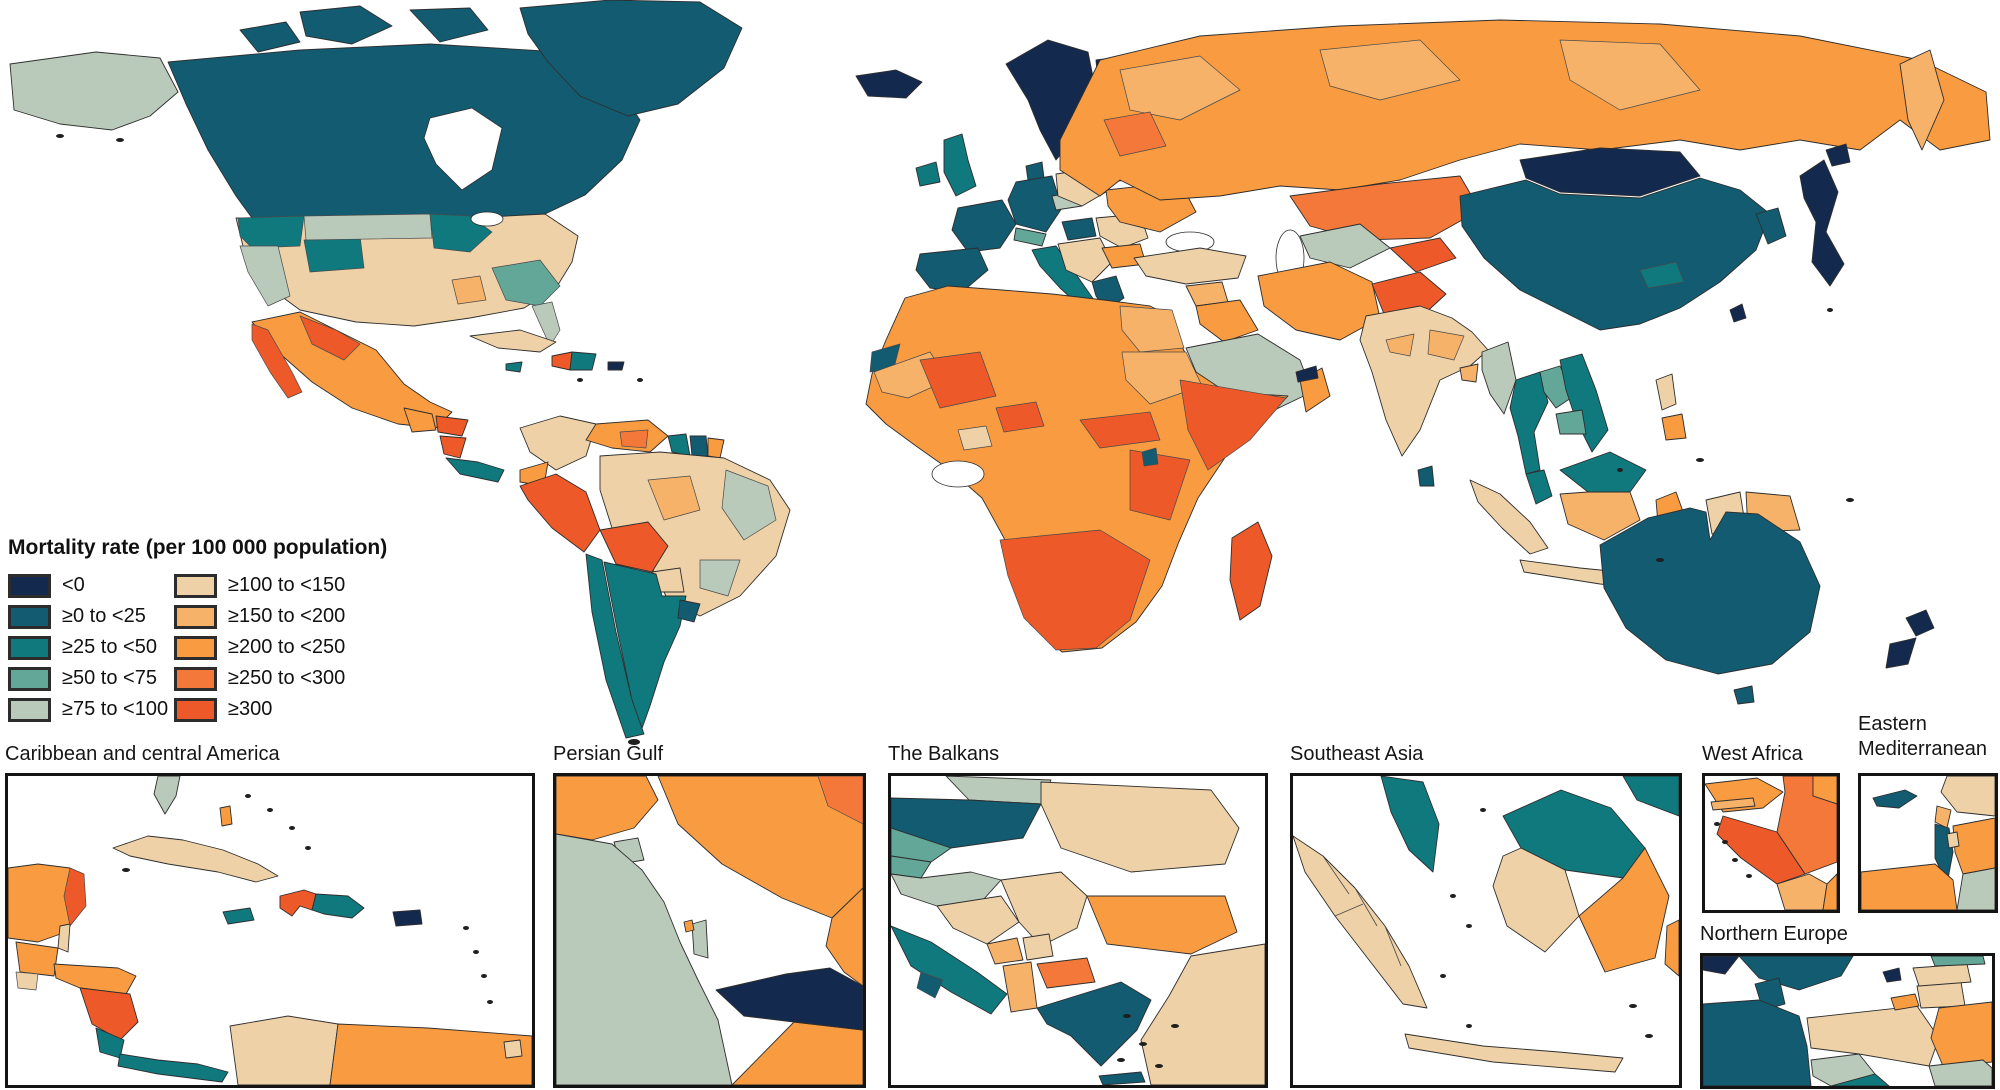 This screenshot has width=2000, height=1090. I want to click on region-new-zealand-south, so click(1901, 653).